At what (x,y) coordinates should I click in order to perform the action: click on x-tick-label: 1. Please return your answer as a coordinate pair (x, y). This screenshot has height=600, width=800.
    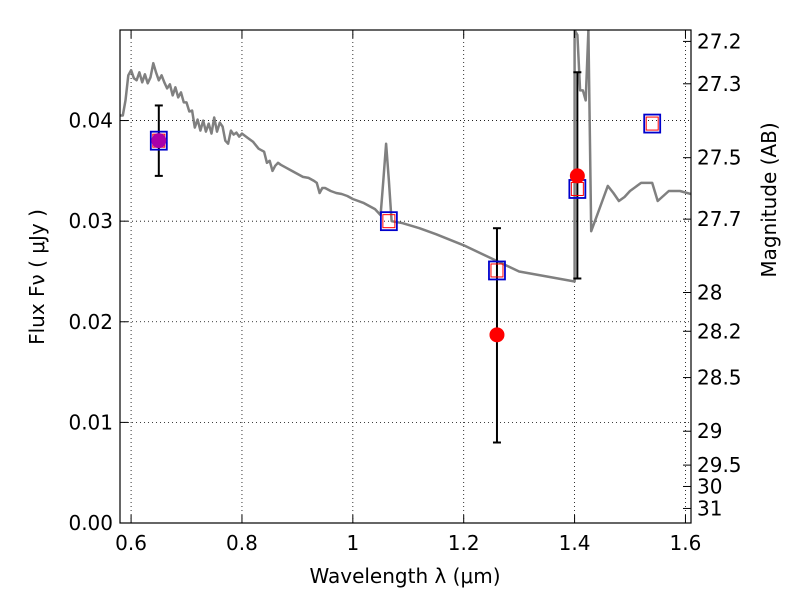
    Looking at the image, I should click on (352, 543).